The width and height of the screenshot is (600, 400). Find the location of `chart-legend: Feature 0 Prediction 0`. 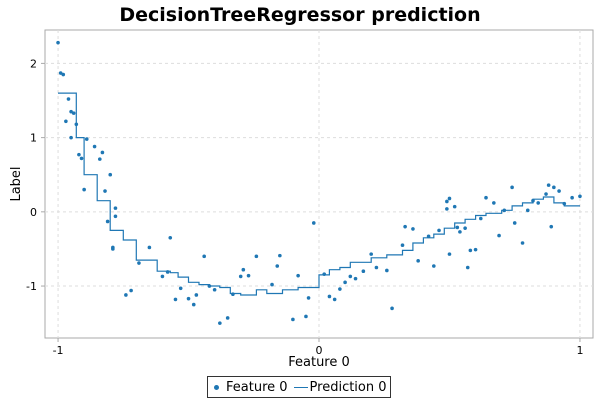

chart-legend: Feature 0 Prediction 0 is located at coordinates (299, 387).